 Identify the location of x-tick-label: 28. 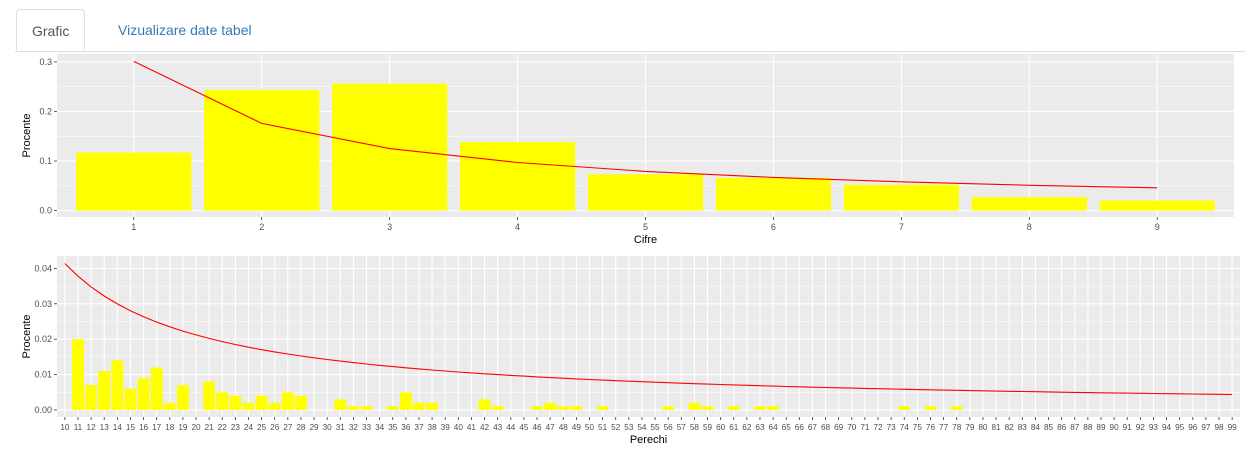
(301, 427).